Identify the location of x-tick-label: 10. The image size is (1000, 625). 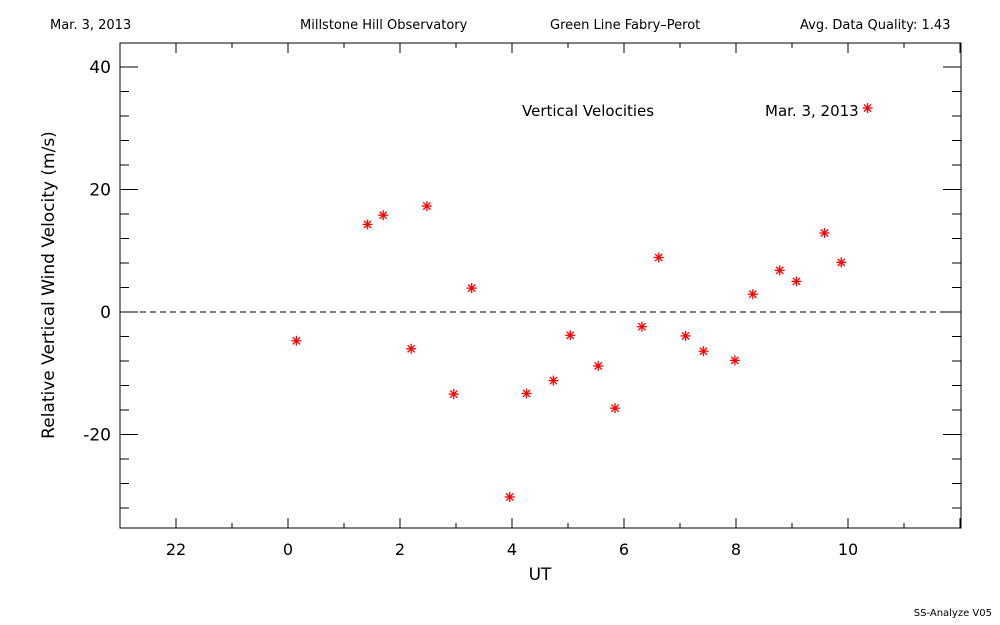
(848, 549).